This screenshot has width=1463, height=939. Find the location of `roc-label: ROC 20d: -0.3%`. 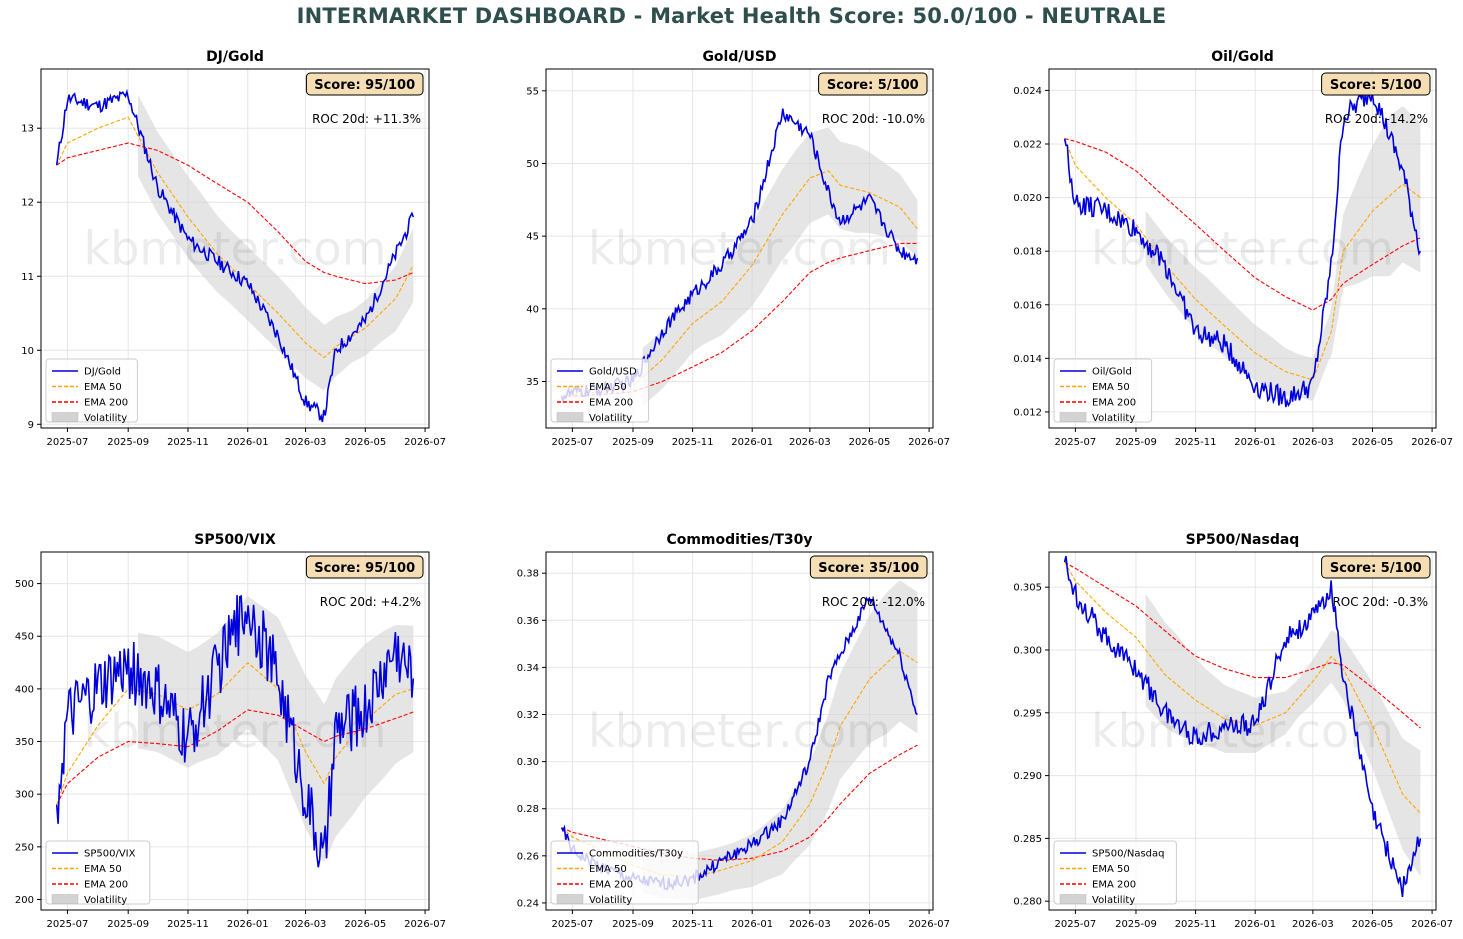

roc-label: ROC 20d: -0.3% is located at coordinates (1380, 602).